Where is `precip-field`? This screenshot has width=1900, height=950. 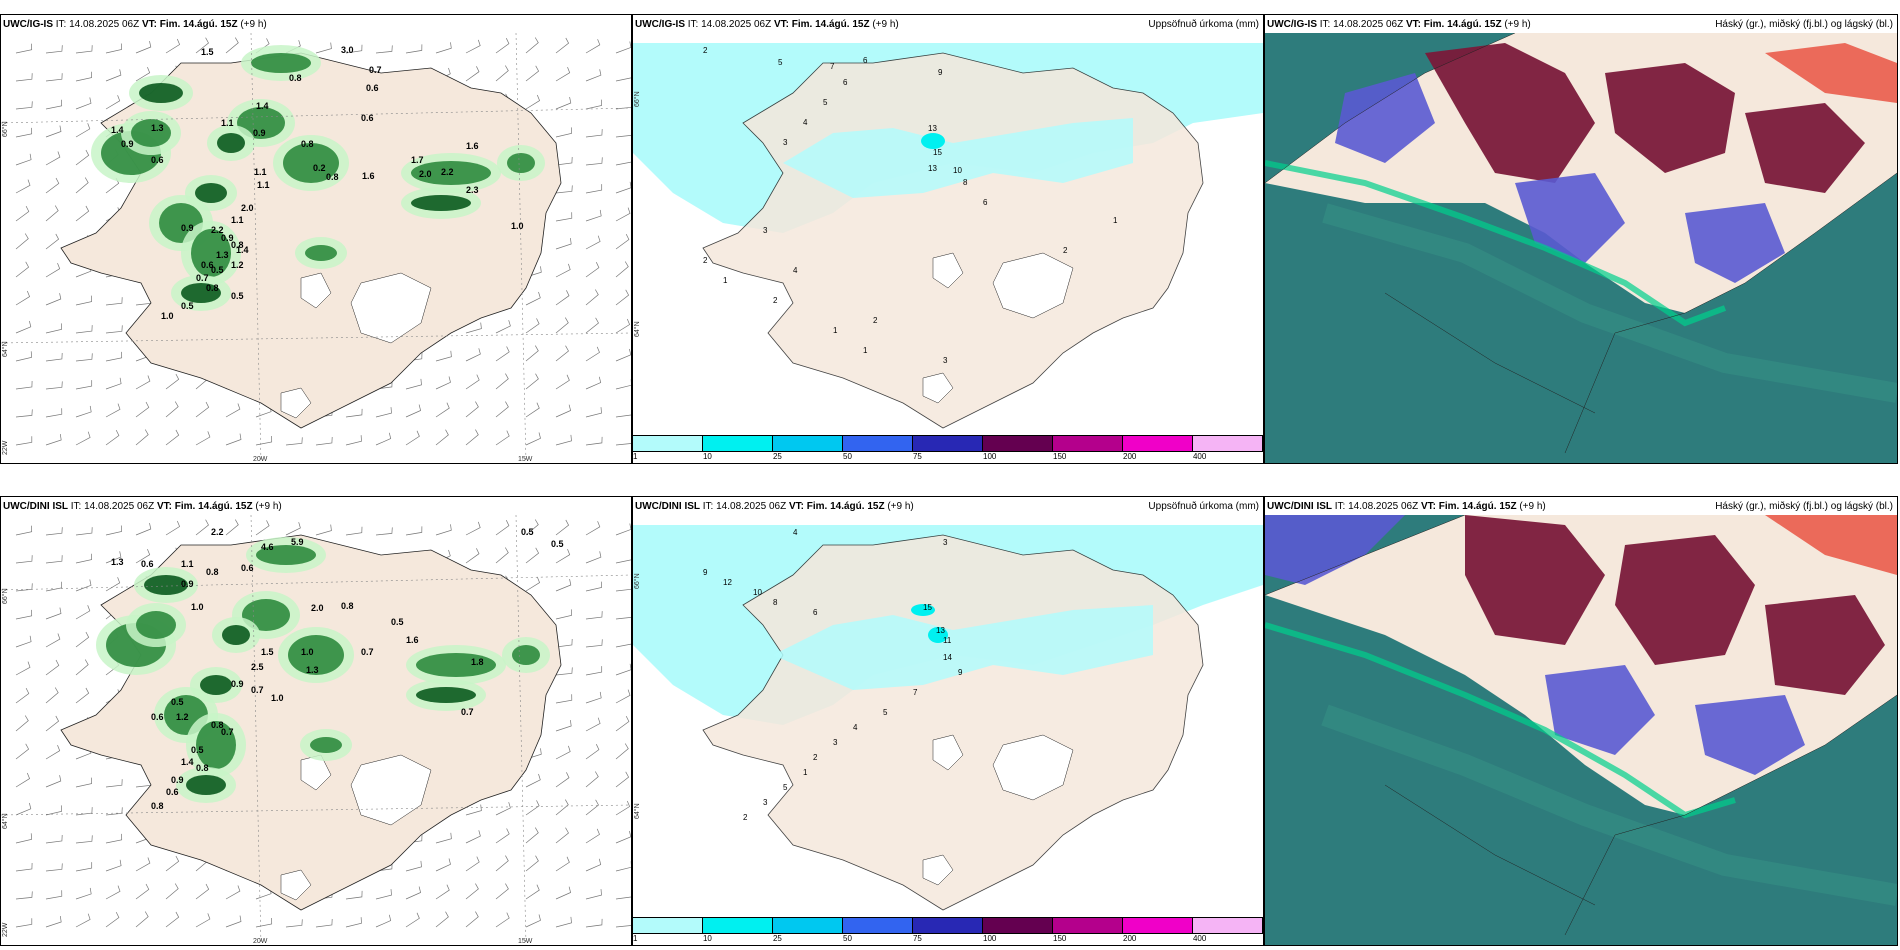 precip-field is located at coordinates (323, 670).